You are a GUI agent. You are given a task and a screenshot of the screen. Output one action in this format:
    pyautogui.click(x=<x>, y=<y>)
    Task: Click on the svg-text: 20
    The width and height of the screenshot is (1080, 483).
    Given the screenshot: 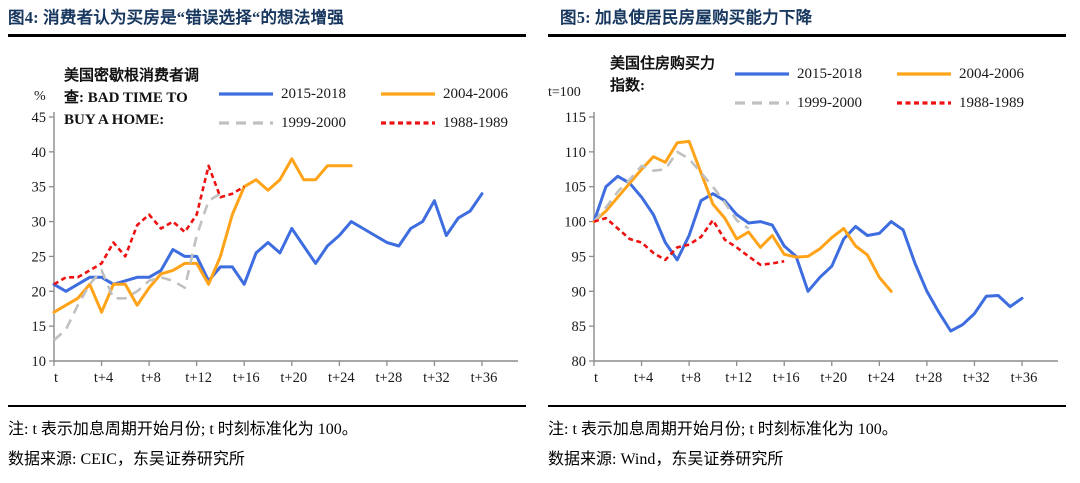 What is the action you would take?
    pyautogui.click(x=39, y=292)
    